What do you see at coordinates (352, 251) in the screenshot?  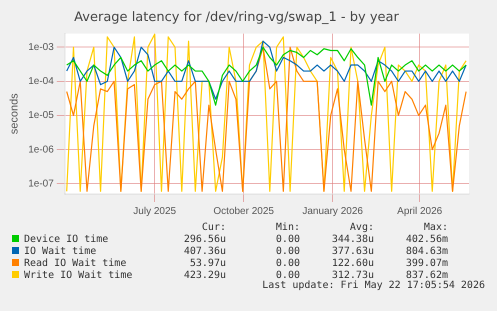 I see `text: 377.63u` at bounding box center [352, 251].